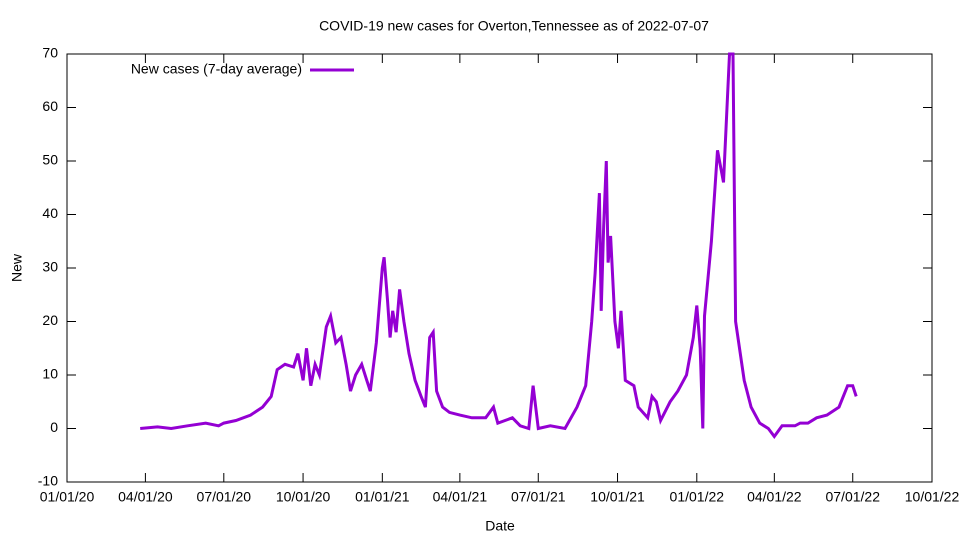 This screenshot has height=540, width=960. What do you see at coordinates (50, 374) in the screenshot?
I see `y-tick-label: 10` at bounding box center [50, 374].